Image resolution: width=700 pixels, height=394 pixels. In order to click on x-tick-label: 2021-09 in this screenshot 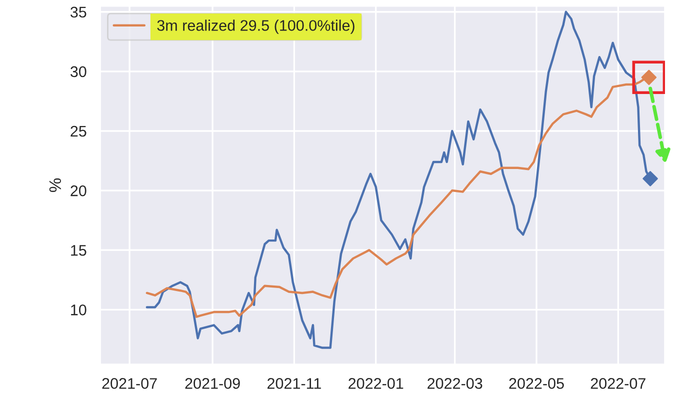, I will do `click(212, 383)`.